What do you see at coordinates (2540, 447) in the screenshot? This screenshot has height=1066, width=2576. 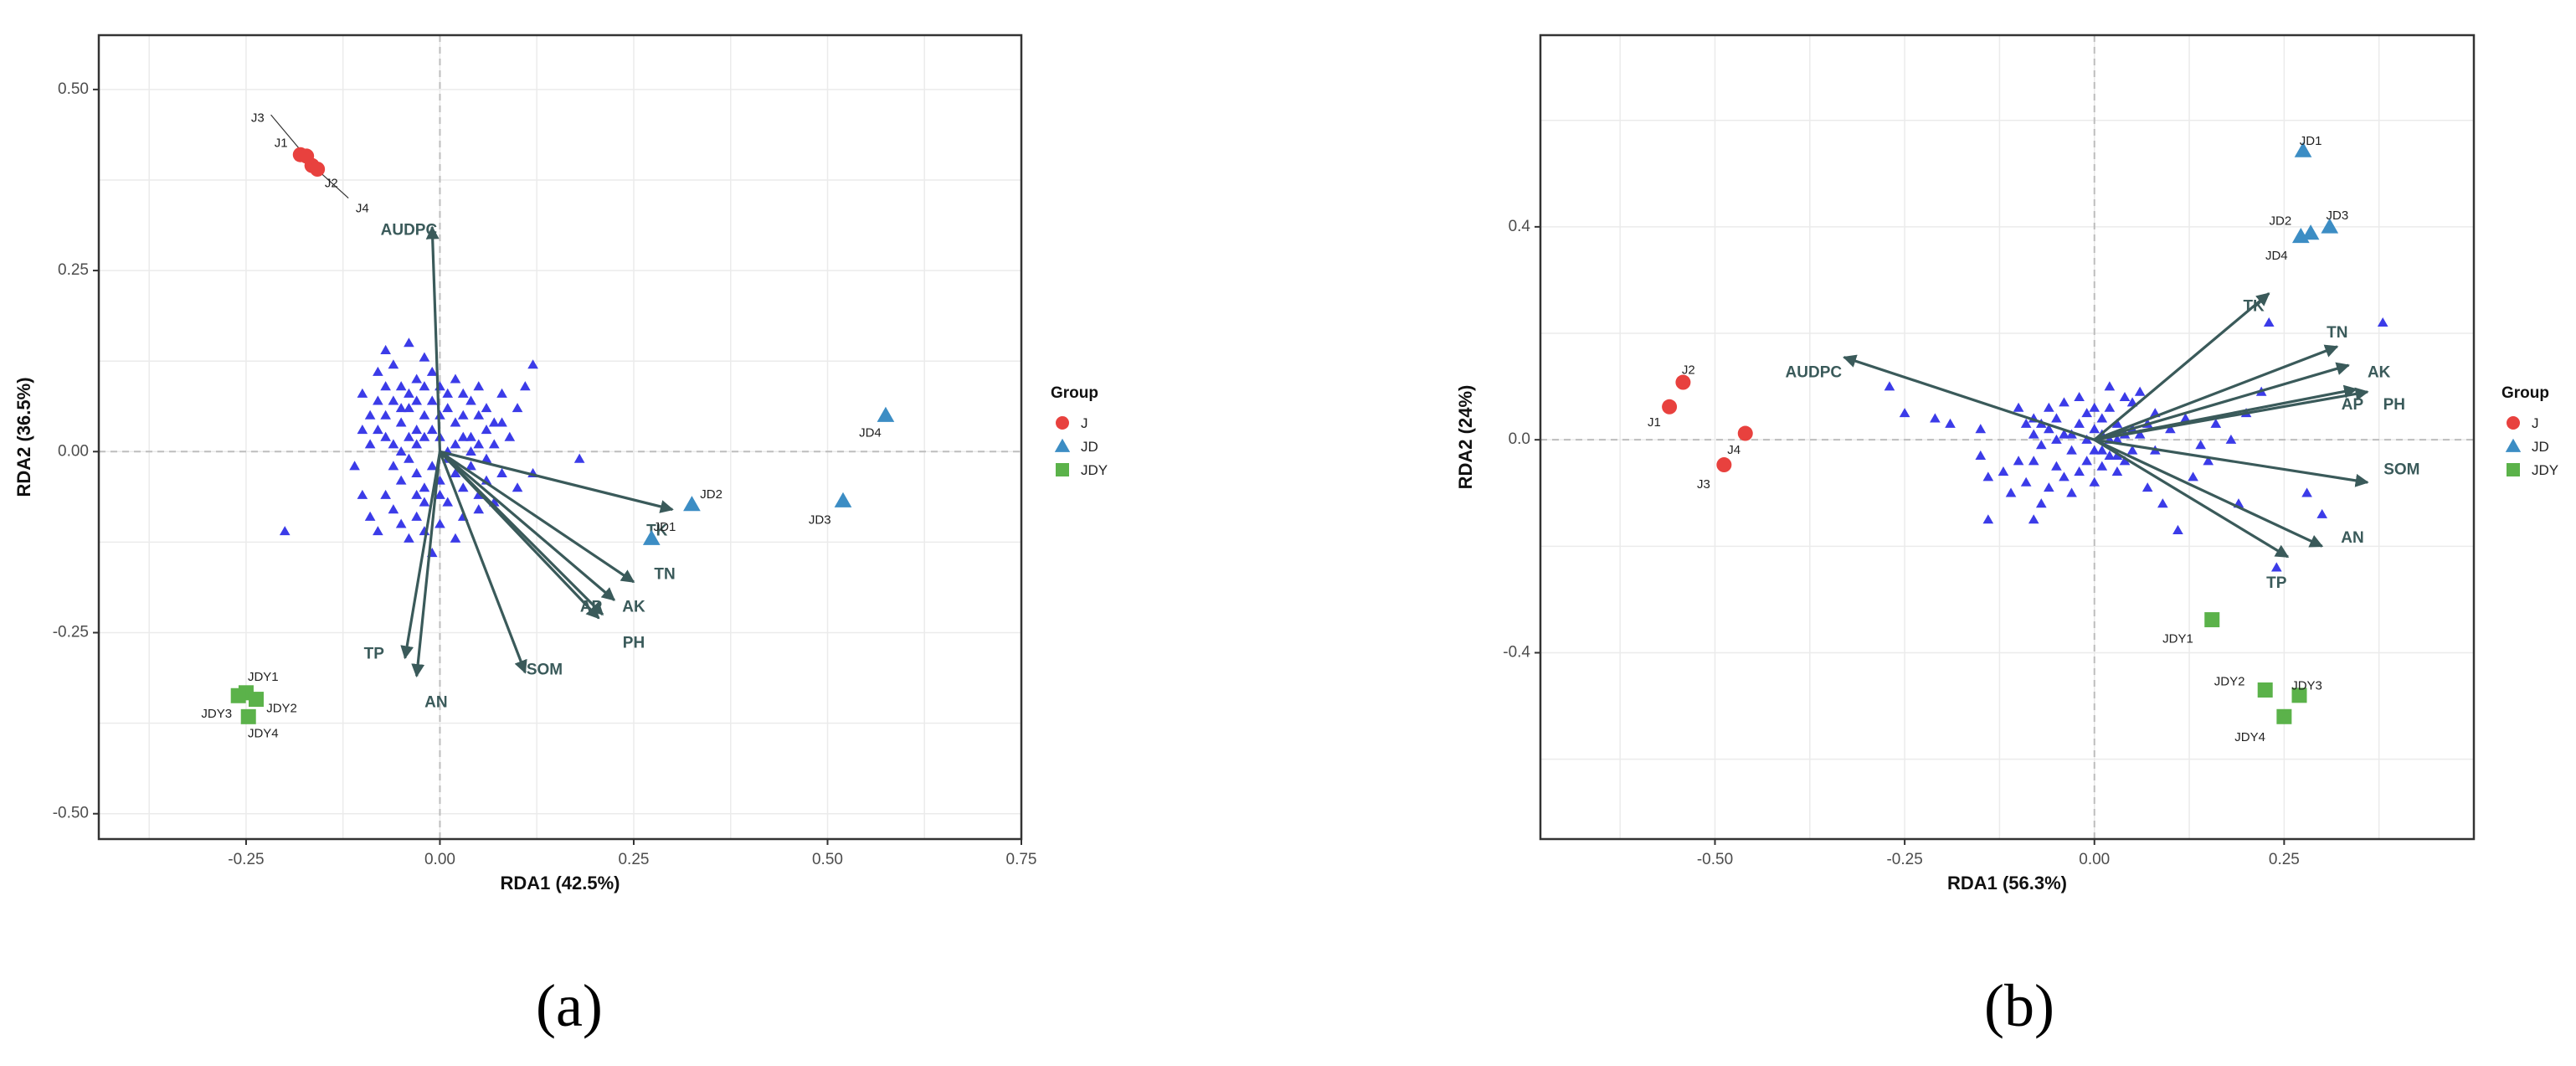 I see `legend-label: JD` at bounding box center [2540, 447].